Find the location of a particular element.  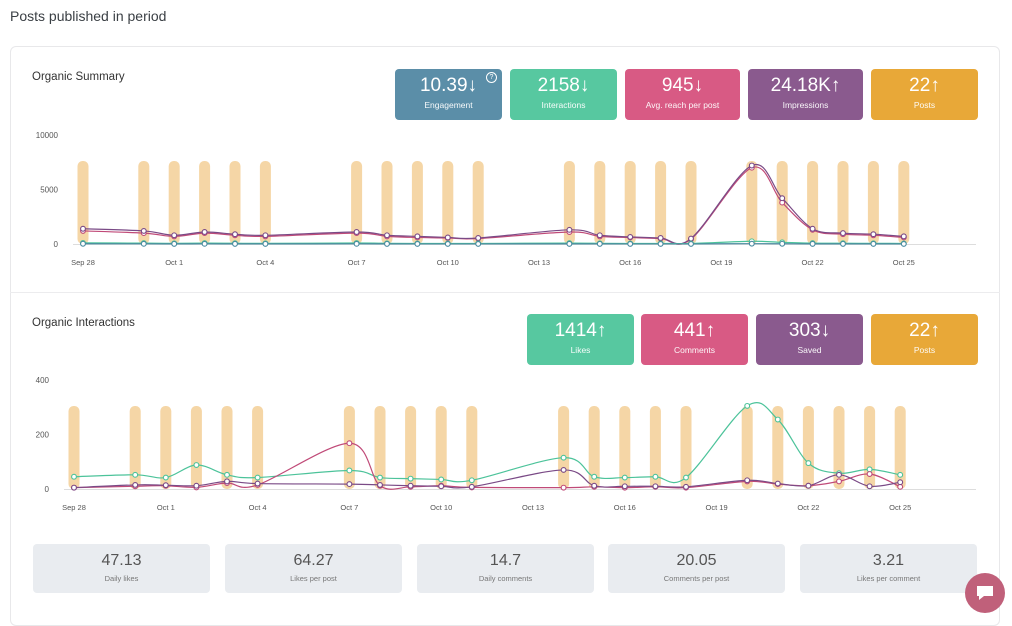

x-tick-label: Oct 4 is located at coordinates (258, 507).